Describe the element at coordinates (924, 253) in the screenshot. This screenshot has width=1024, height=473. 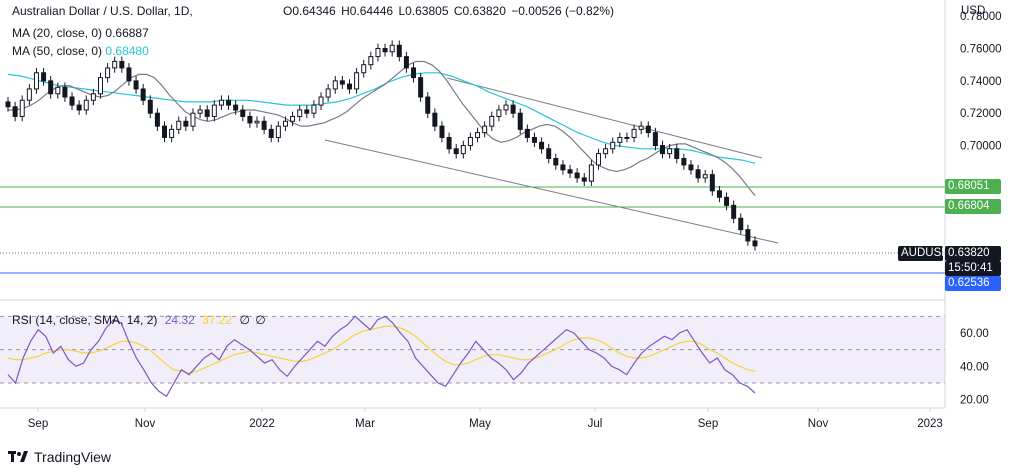
I see `symbol-badge: AUDUSD` at that location.